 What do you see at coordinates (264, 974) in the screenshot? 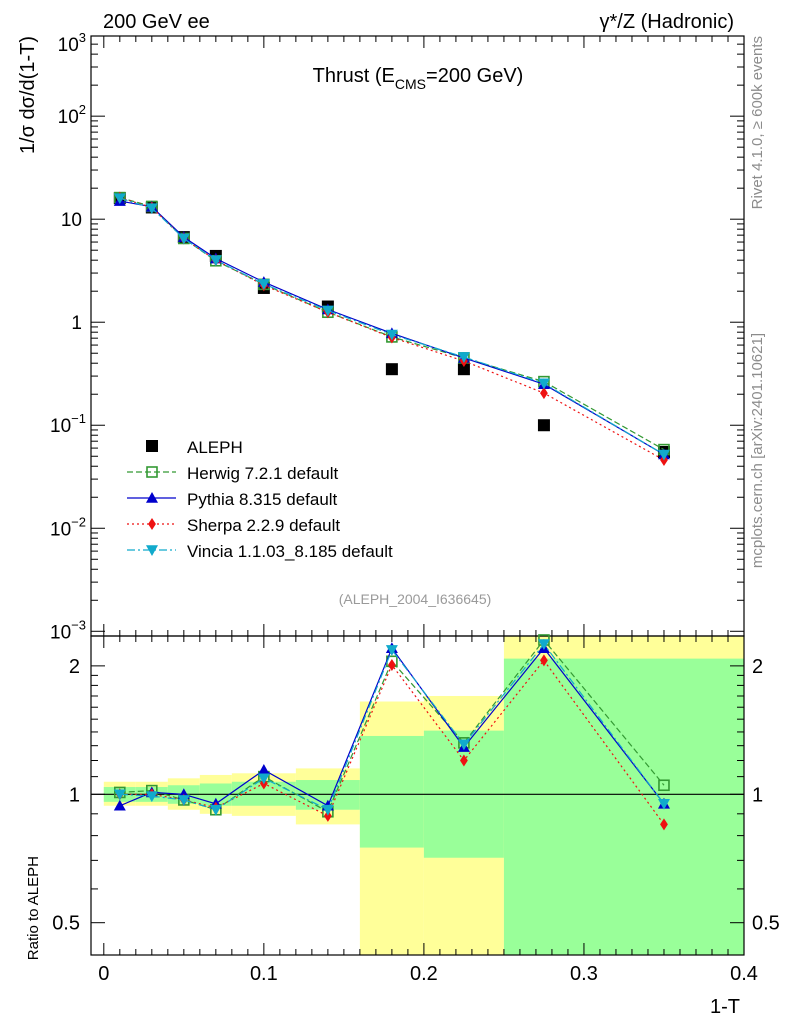
I see `x-tick-label: 0.1` at bounding box center [264, 974].